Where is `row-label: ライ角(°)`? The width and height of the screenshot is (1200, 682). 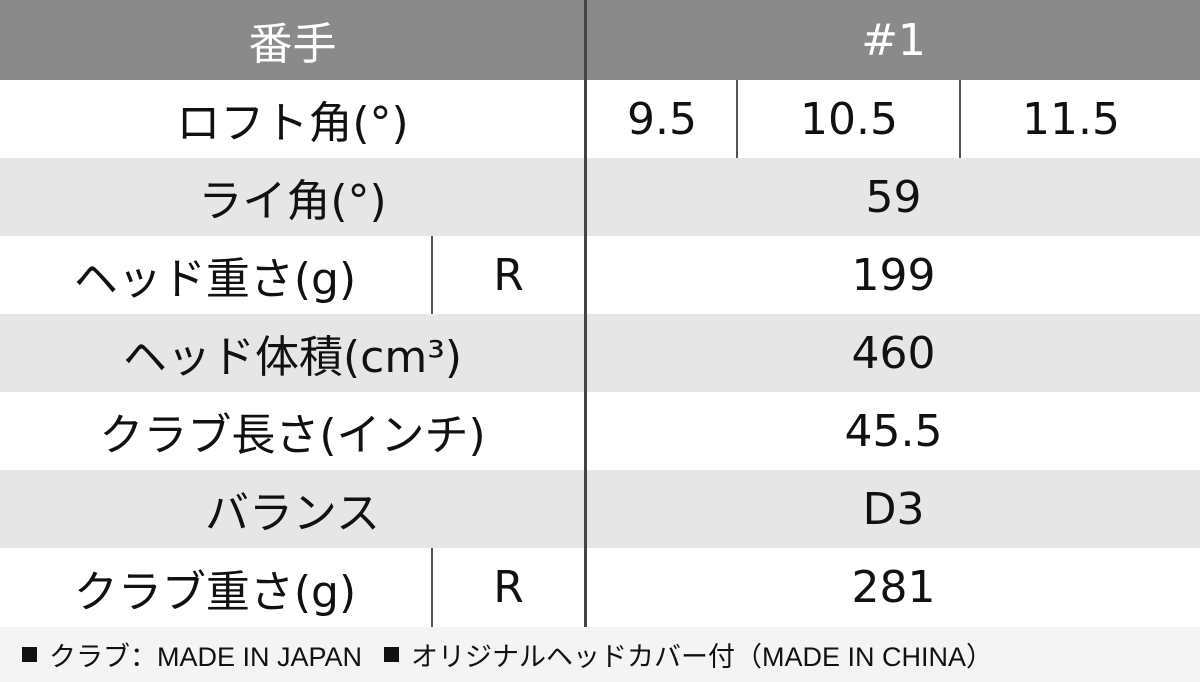 row-label: ライ角(°) is located at coordinates (292, 201).